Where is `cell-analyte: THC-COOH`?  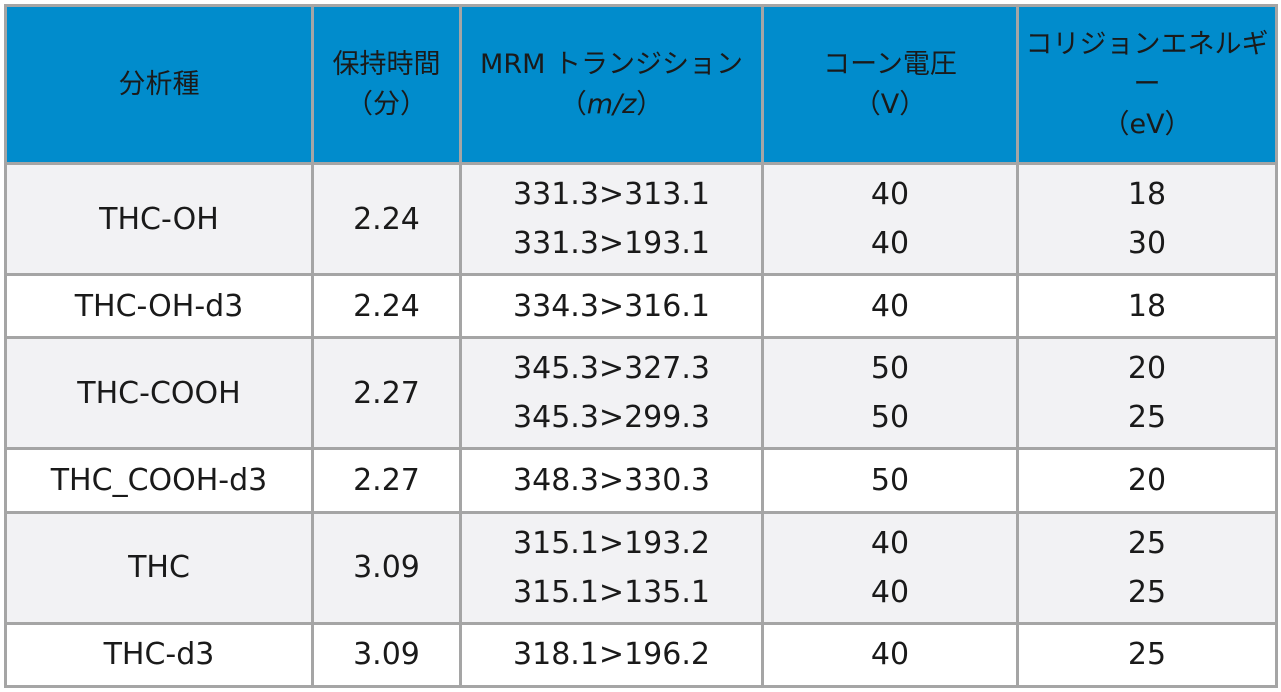
cell-analyte: THC-COOH is located at coordinates (159, 393).